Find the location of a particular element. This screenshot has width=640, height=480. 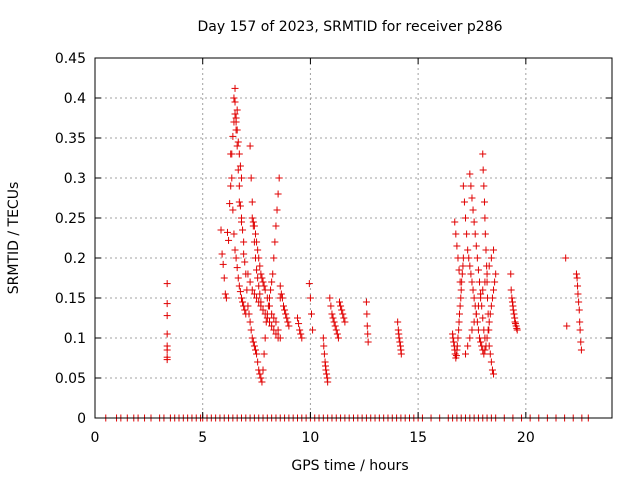

x-tick-label: 5 is located at coordinates (202, 438).